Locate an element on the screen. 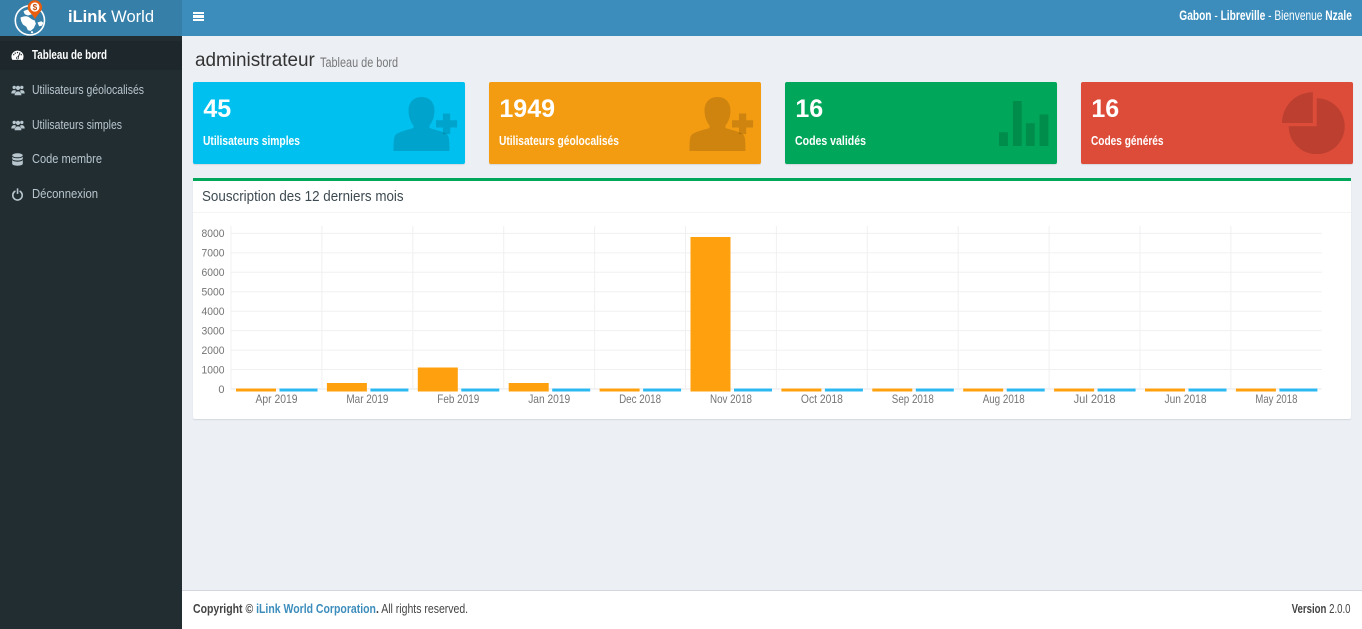  svg-text: Sep 2018 is located at coordinates (913, 399).